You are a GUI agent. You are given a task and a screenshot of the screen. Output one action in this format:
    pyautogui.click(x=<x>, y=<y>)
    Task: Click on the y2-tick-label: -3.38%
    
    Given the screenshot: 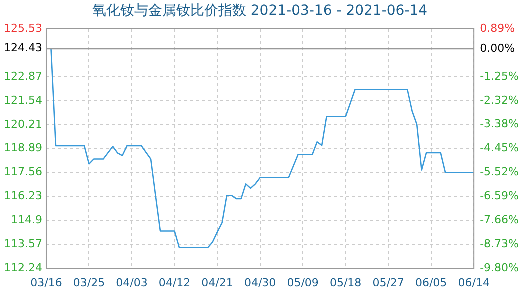 What is the action you would take?
    pyautogui.click(x=500, y=124)
    